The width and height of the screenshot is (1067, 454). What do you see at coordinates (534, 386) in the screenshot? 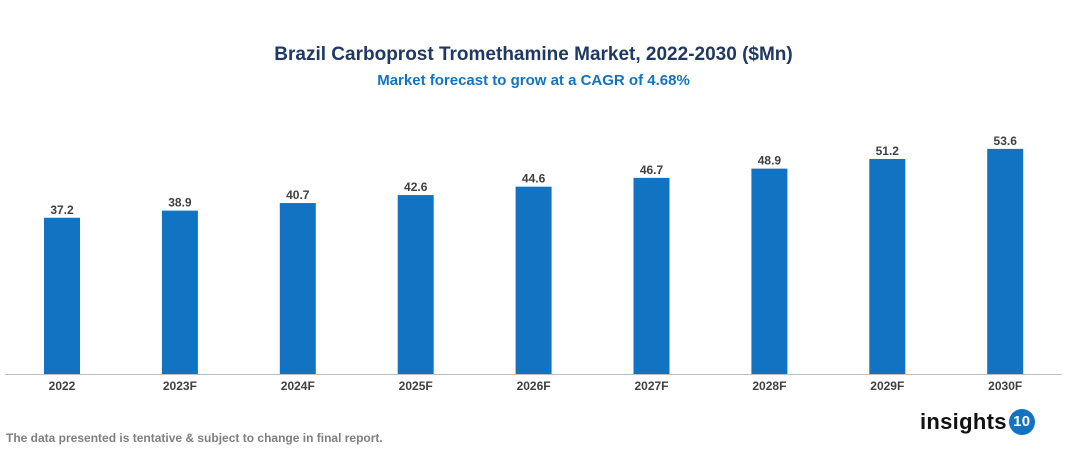
I see `x-tick-label: 2026F` at bounding box center [534, 386].